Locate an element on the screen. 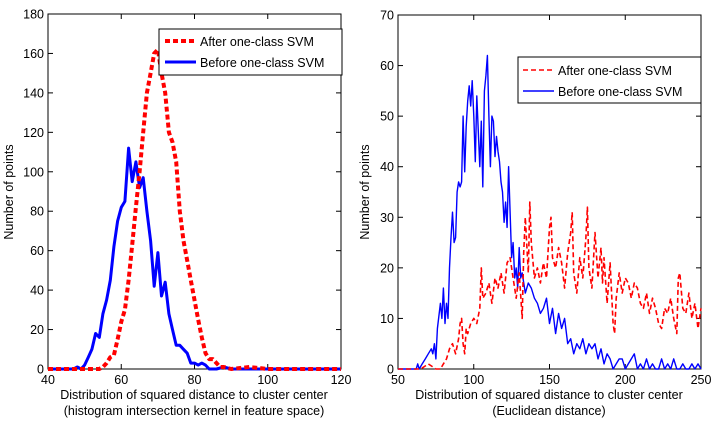 The image size is (720, 427). right-x-tick-label: 100 is located at coordinates (473, 380).